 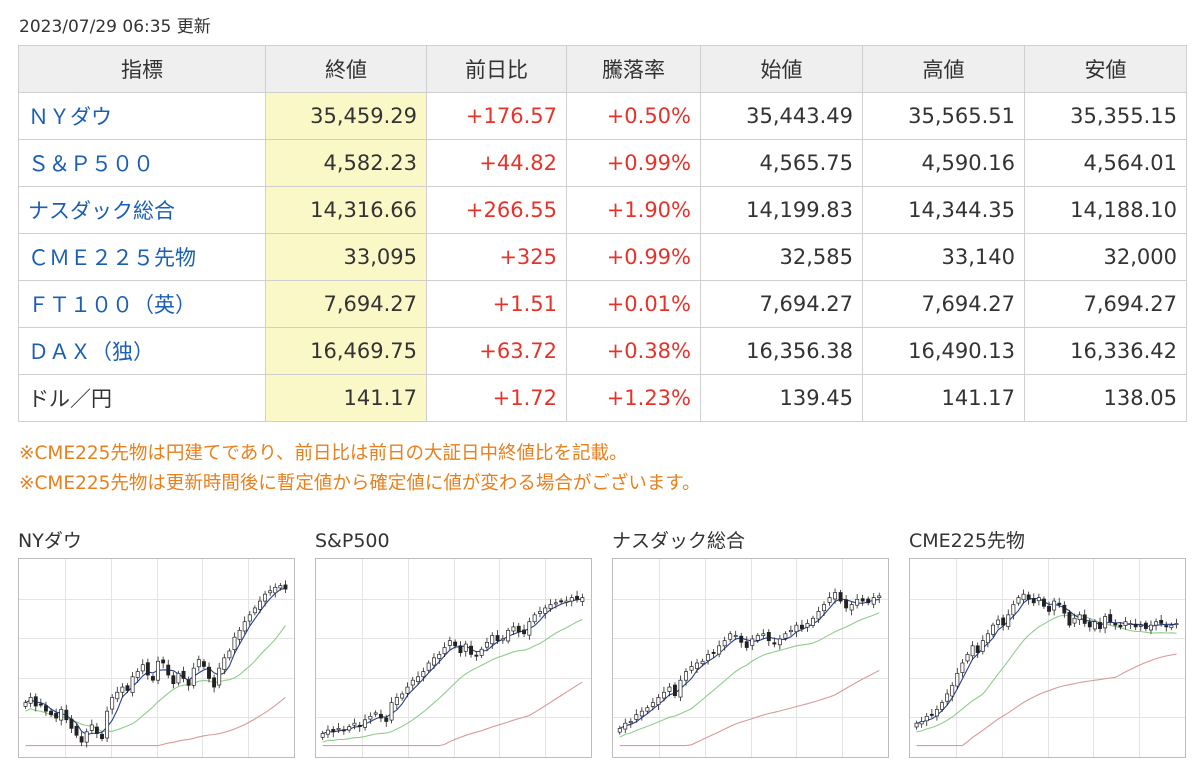 I want to click on indicator-link: ＤＡＸ（独）, so click(x=91, y=352).